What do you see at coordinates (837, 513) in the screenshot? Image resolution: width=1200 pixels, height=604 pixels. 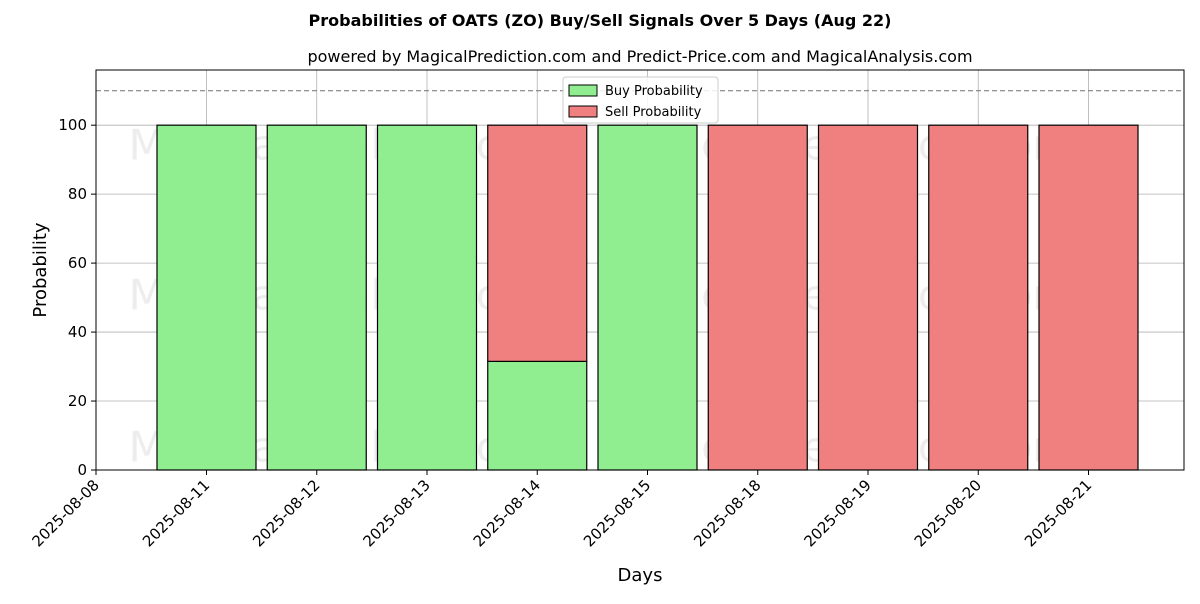 I see `x-tick-label: 2025-08-19` at bounding box center [837, 513].